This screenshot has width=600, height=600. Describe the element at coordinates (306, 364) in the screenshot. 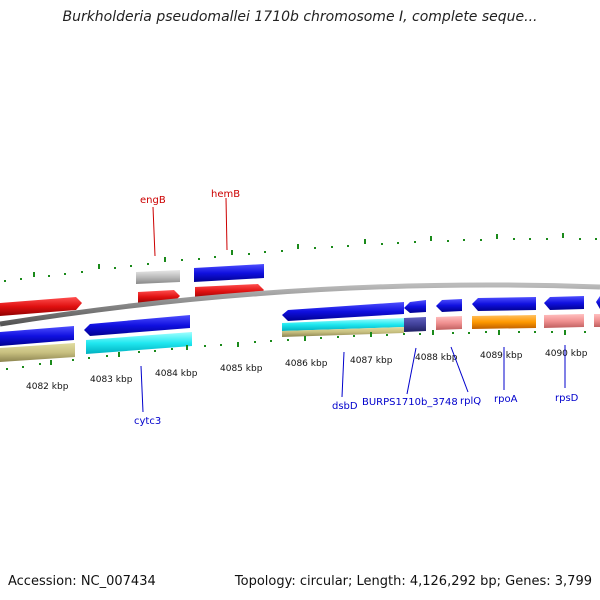

I see `tick-label: 4086 kbp` at that location.